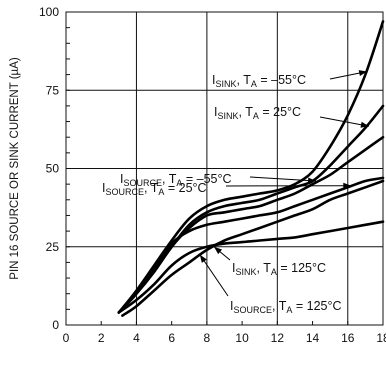 The width and height of the screenshot is (386, 379). I want to click on x-tick-label: 12, so click(278, 338).